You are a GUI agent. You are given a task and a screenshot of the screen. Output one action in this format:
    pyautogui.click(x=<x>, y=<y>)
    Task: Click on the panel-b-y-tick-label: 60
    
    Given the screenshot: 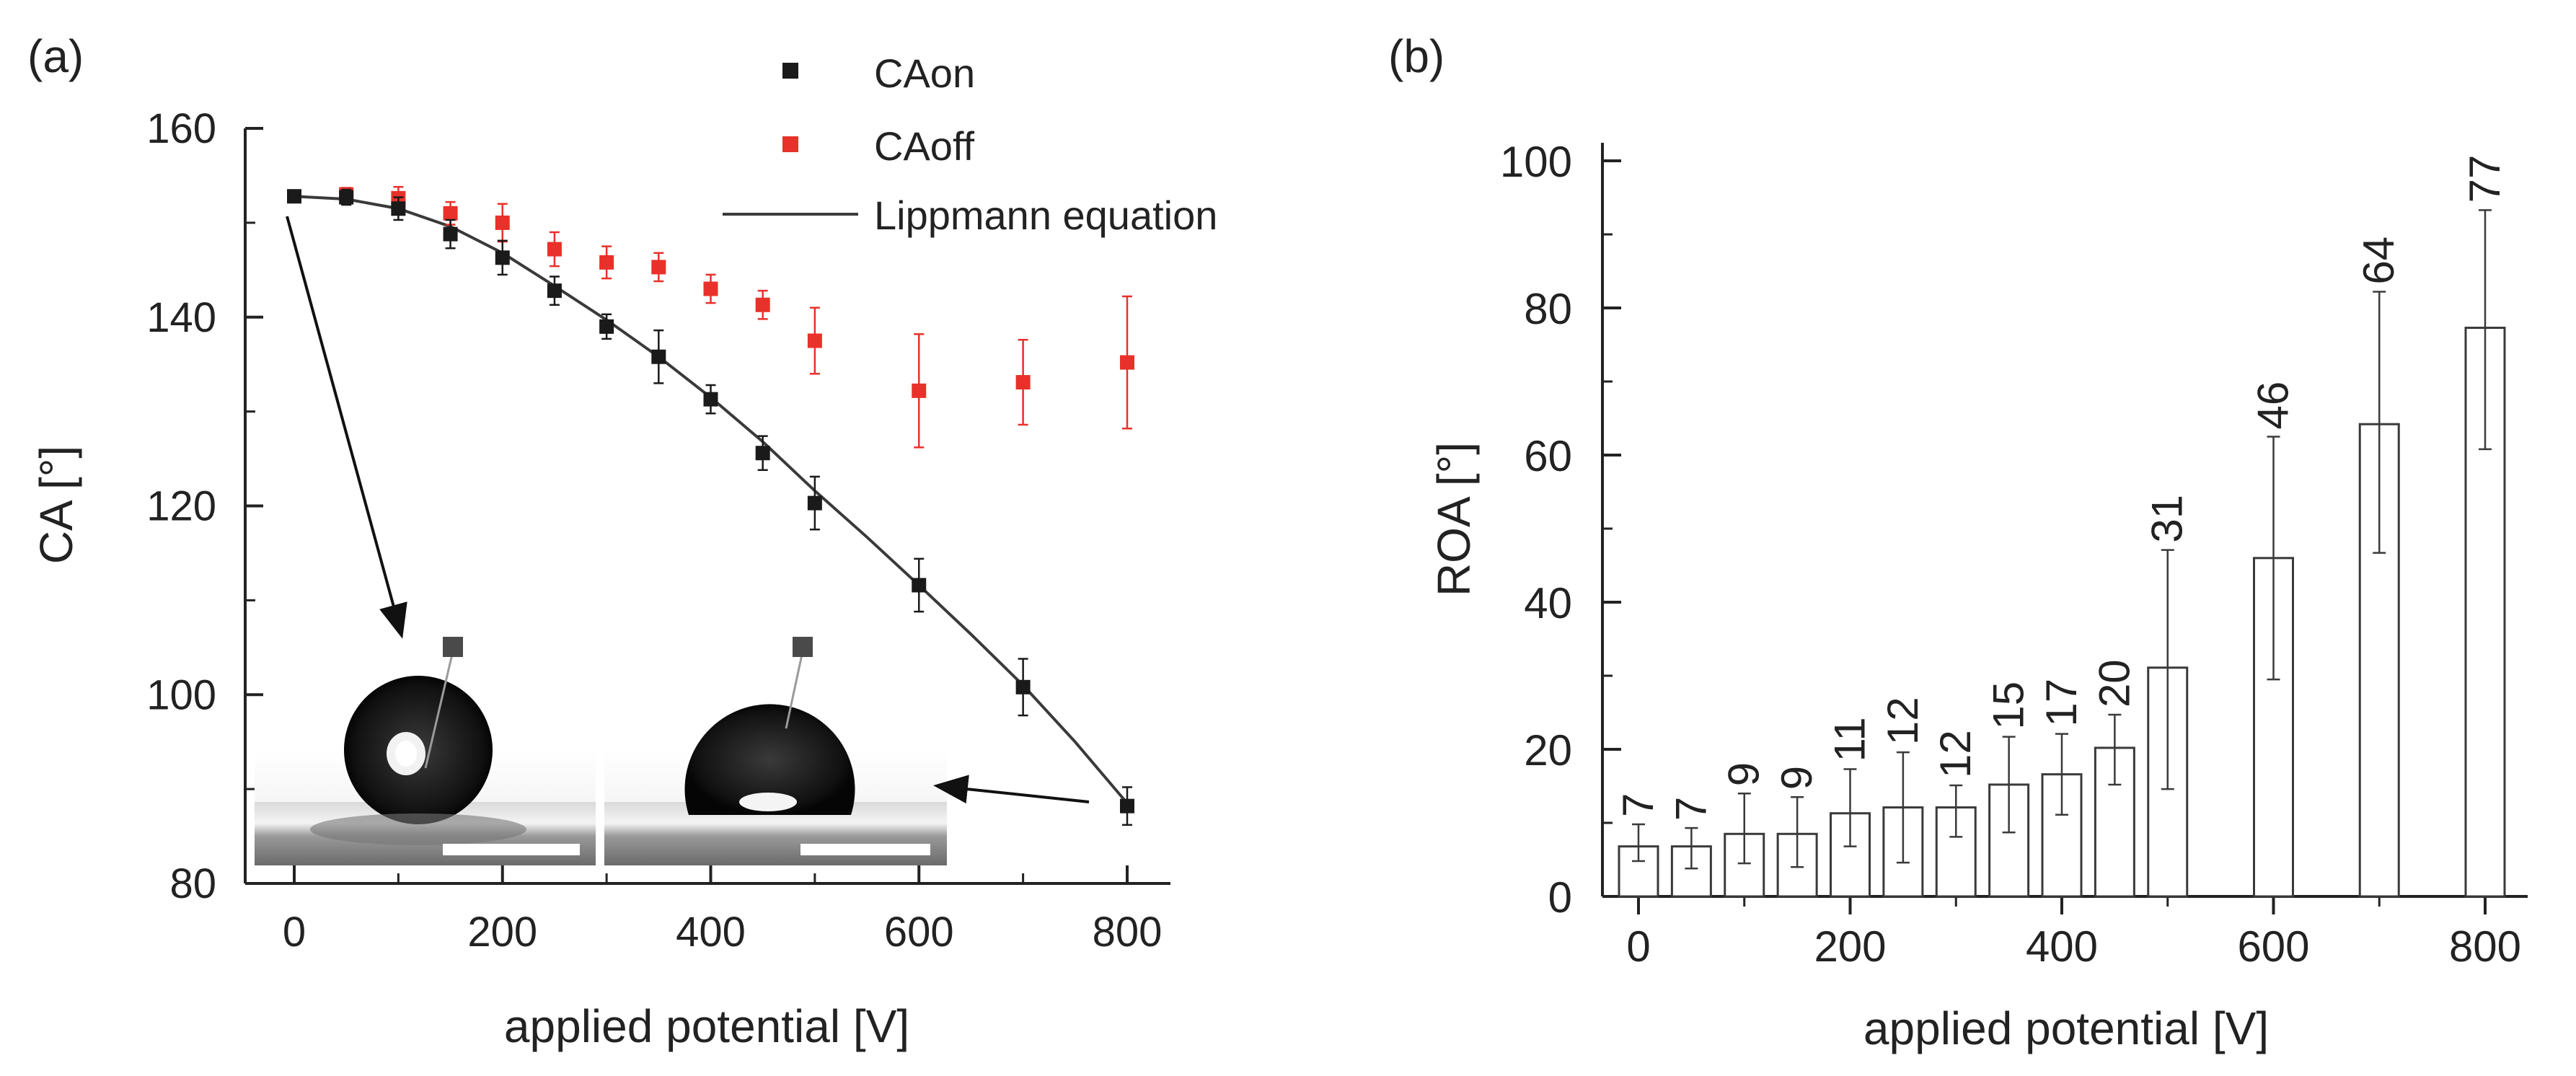 What is the action you would take?
    pyautogui.click(x=1548, y=456)
    